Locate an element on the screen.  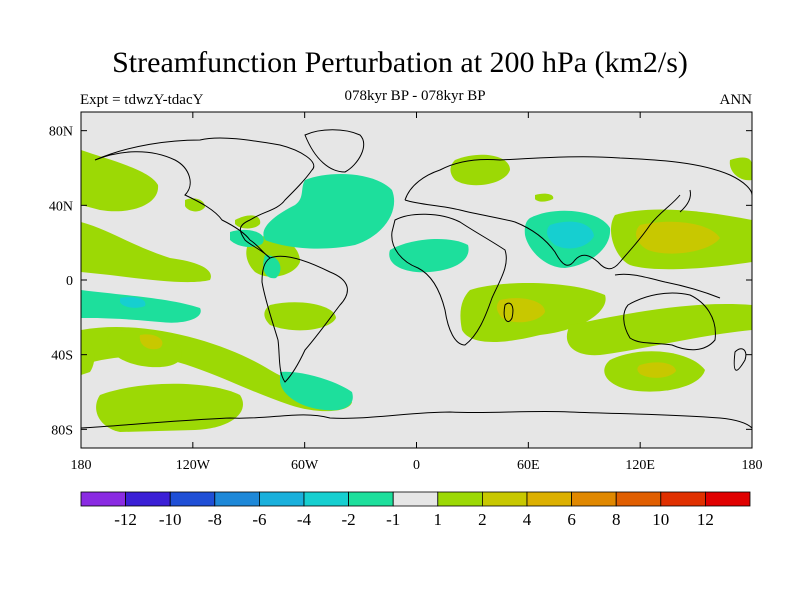
season-label: ANN is located at coordinates (736, 100).